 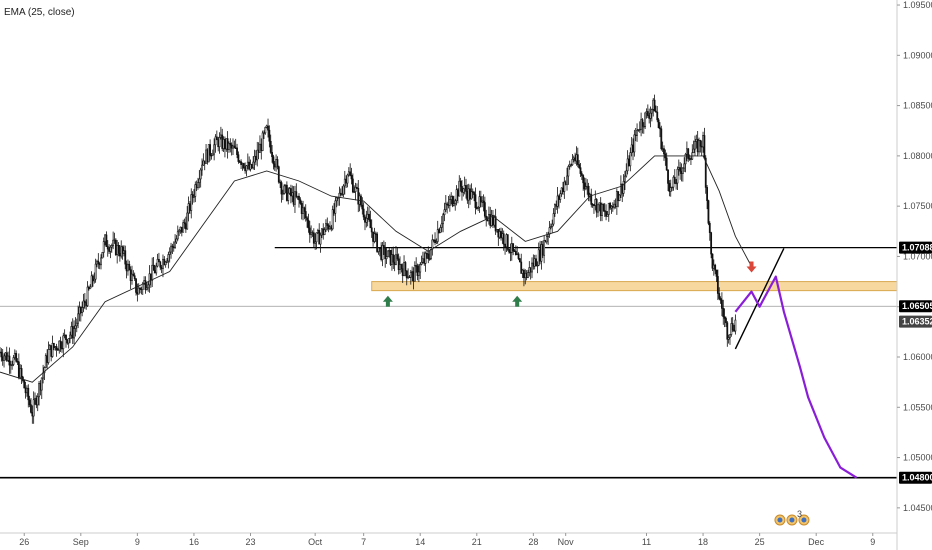 I want to click on y-tick-label: 1.07500, so click(x=917, y=206).